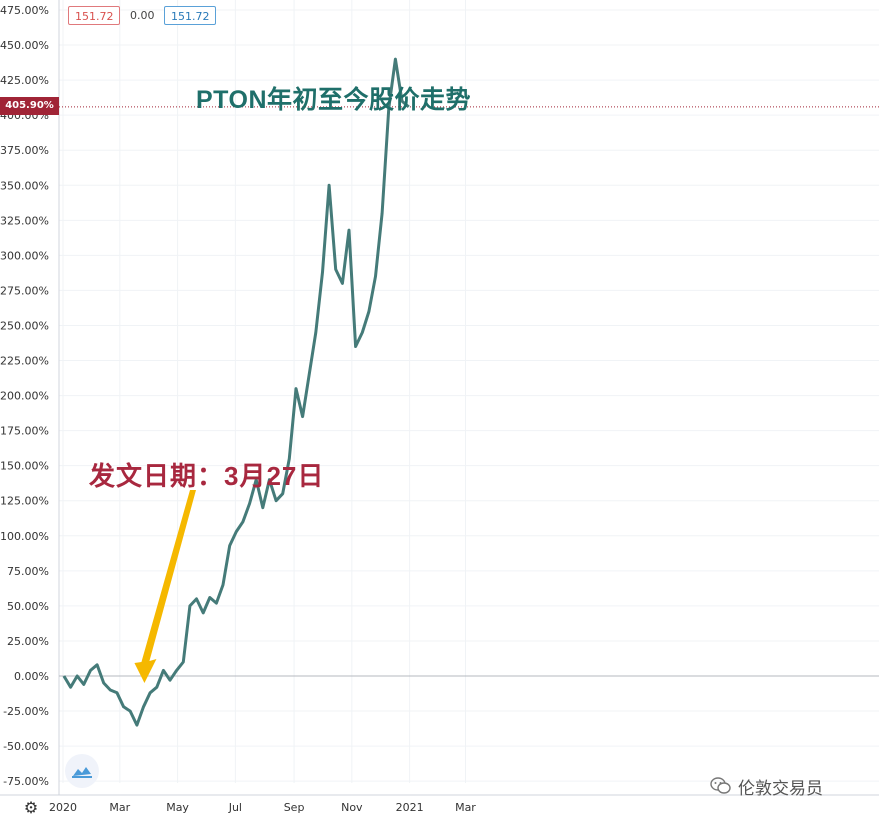 The height and width of the screenshot is (827, 879). Describe the element at coordinates (165, 586) in the screenshot. I see `annotation-arrow` at that location.